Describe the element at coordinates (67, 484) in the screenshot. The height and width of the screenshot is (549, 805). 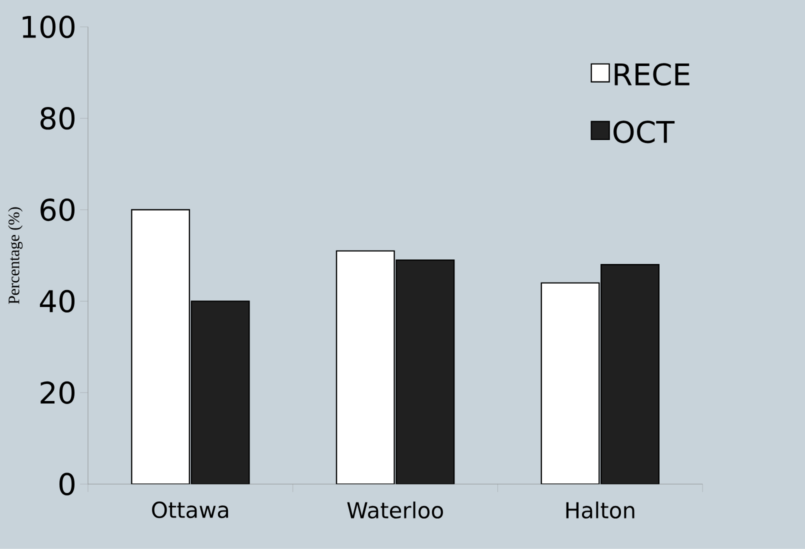
I see `y-tick-label: 0` at that location.